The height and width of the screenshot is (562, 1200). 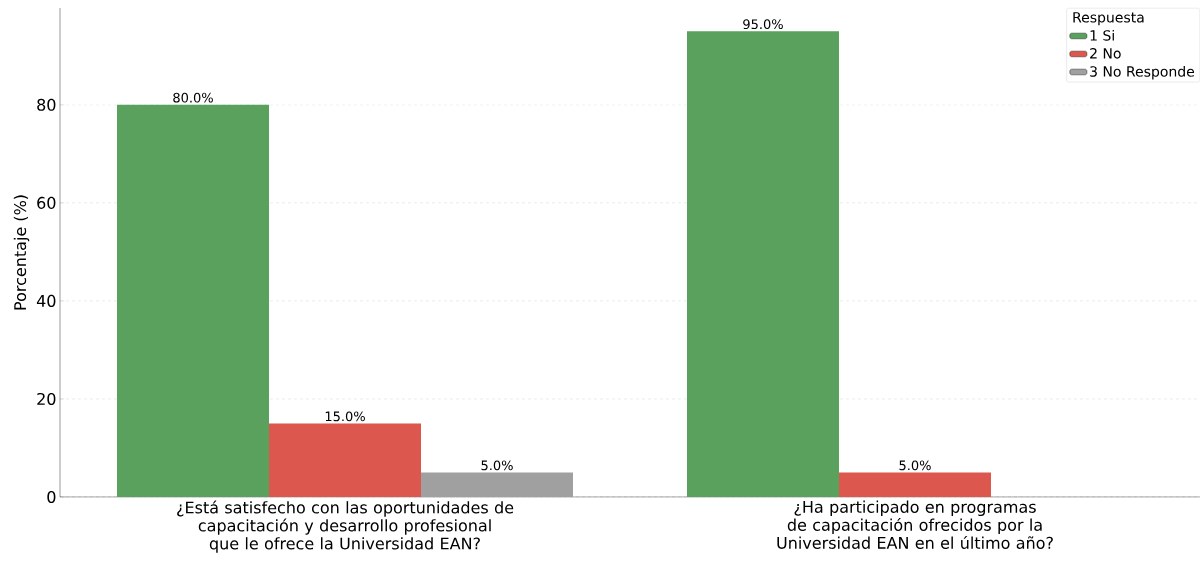 What do you see at coordinates (345, 416) in the screenshot?
I see `data-label: 15.0%` at bounding box center [345, 416].